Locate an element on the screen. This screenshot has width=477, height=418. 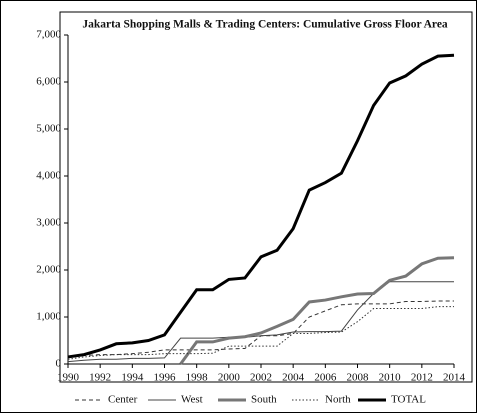
x-tick-label: 2002 is located at coordinates (261, 378).